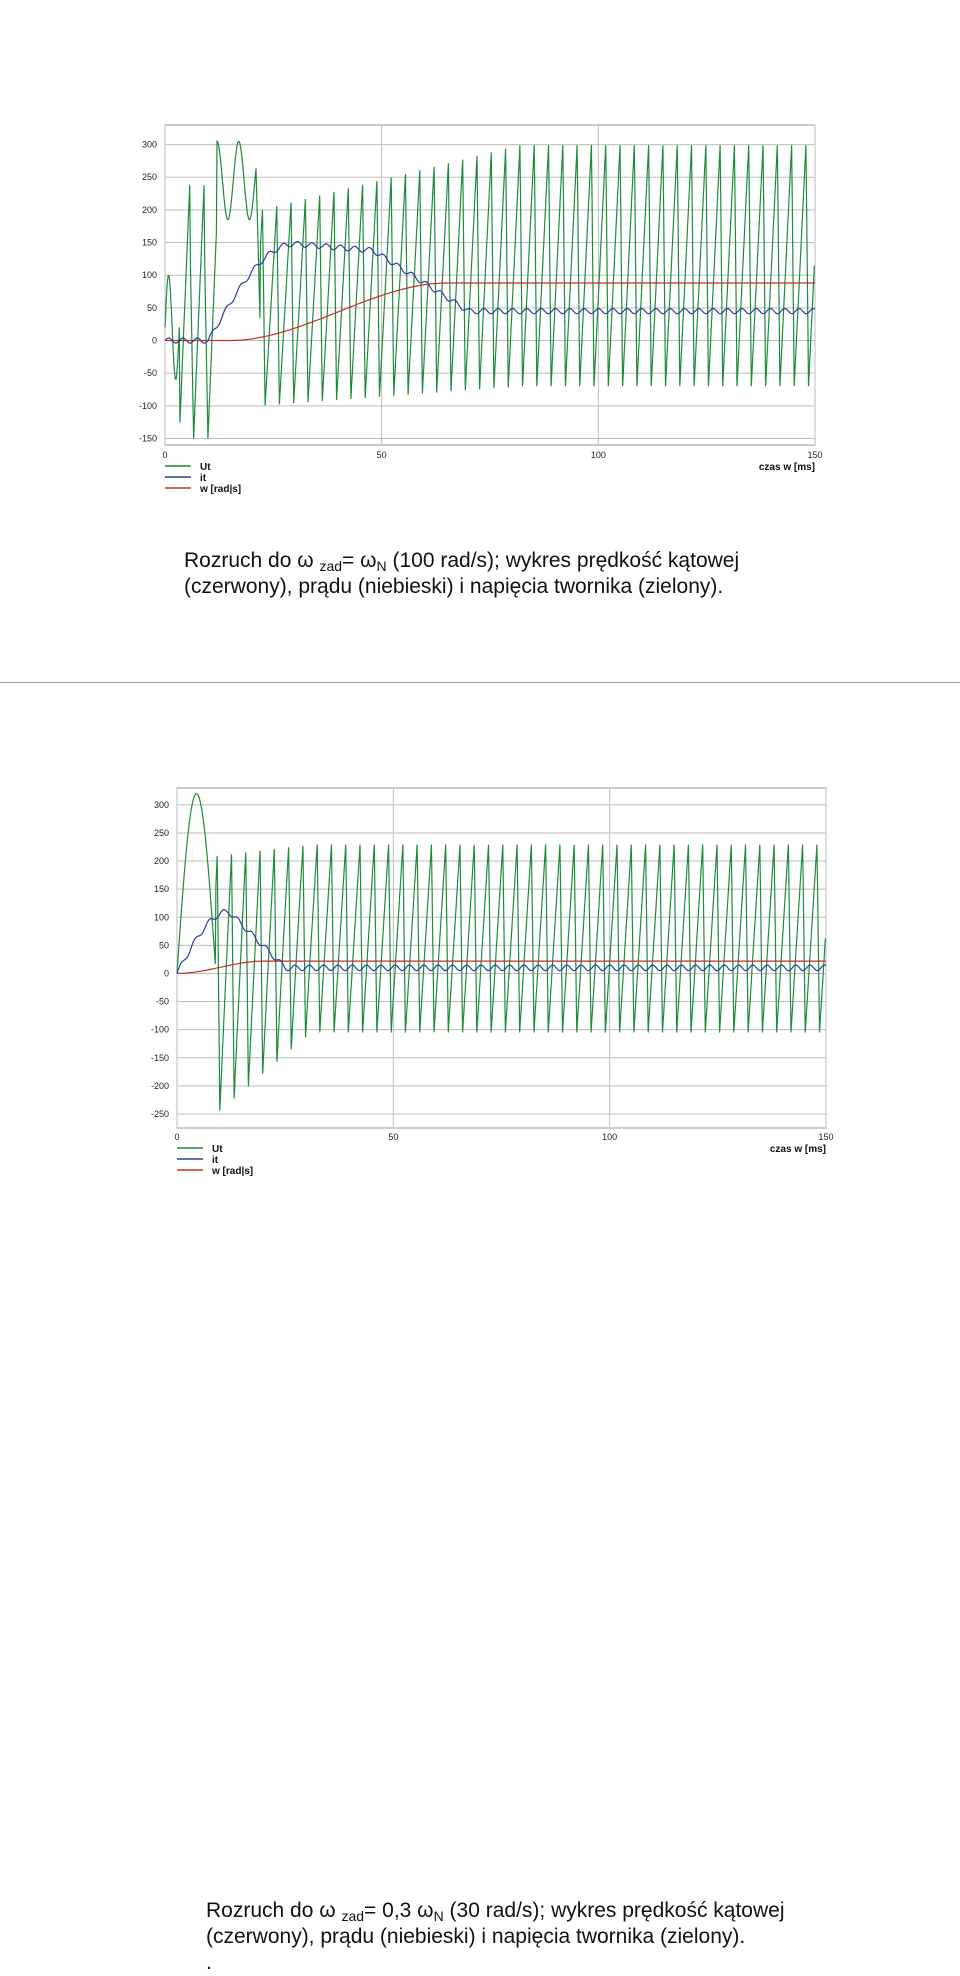 Image resolution: width=960 pixels, height=1976 pixels. I want to click on y-tick-label: -250, so click(160, 1114).